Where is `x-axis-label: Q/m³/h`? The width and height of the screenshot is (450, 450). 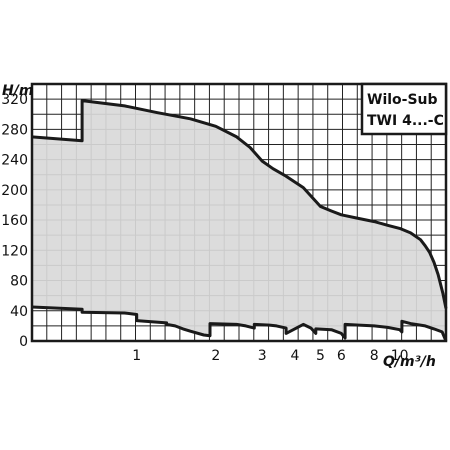
x-axis-label: Q/m³/h is located at coordinates (409, 362).